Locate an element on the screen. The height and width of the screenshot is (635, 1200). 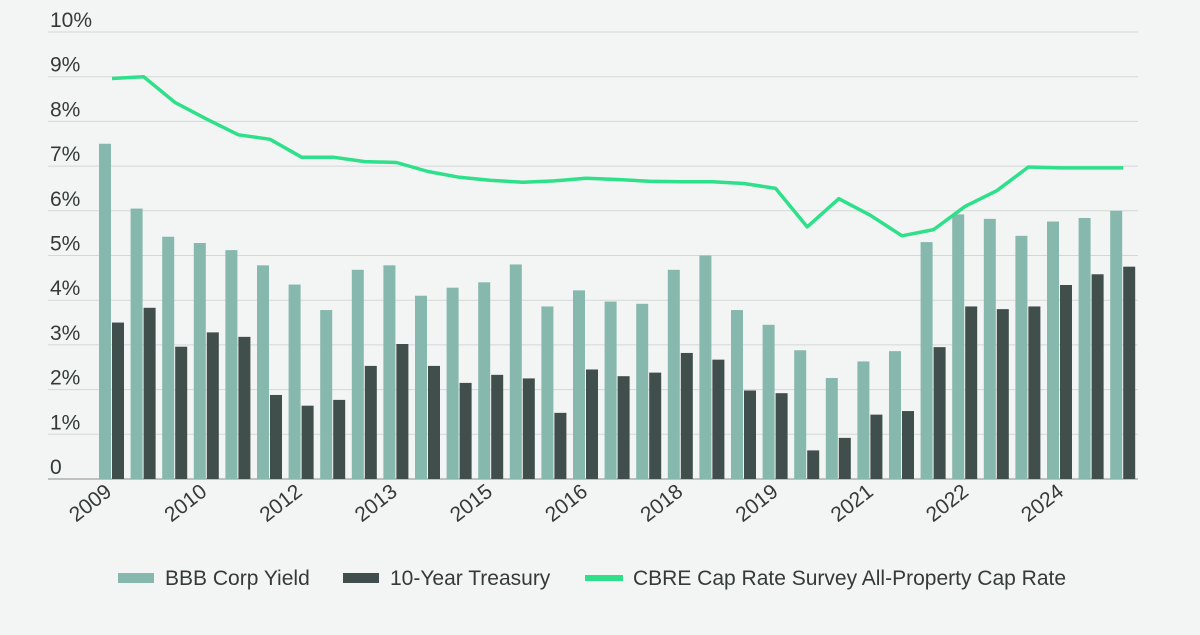
x-tick-label: 2016 is located at coordinates (566, 503).